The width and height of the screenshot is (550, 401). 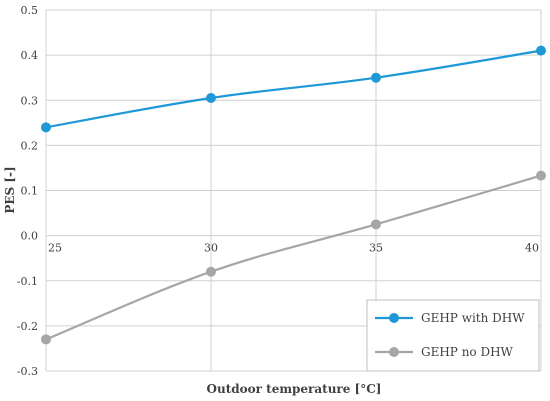 What do you see at coordinates (294, 389) in the screenshot?
I see `x-axis-title: Outdoor temperature [°C]` at bounding box center [294, 389].